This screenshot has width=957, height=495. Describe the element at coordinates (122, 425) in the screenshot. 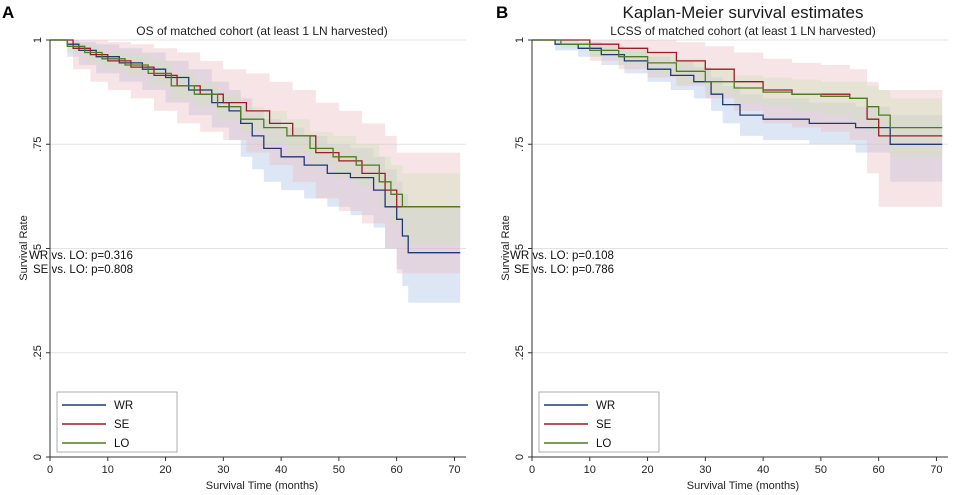

I see `panel-a-legend-label-se: SE` at that location.